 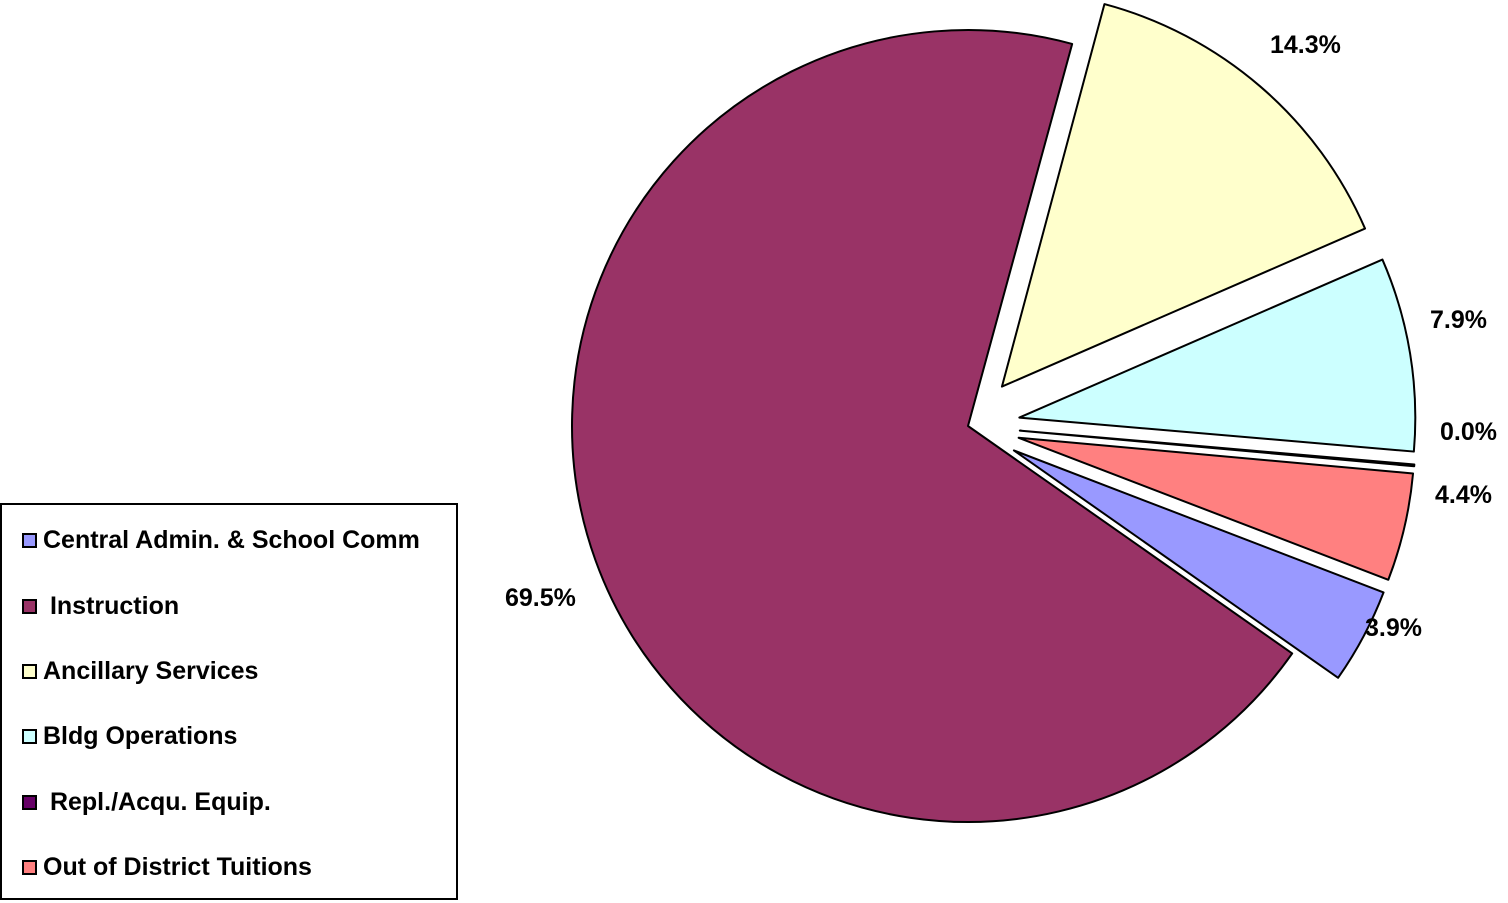 What do you see at coordinates (111, 605) in the screenshot?
I see `legend-label-instruction: Instruction` at bounding box center [111, 605].